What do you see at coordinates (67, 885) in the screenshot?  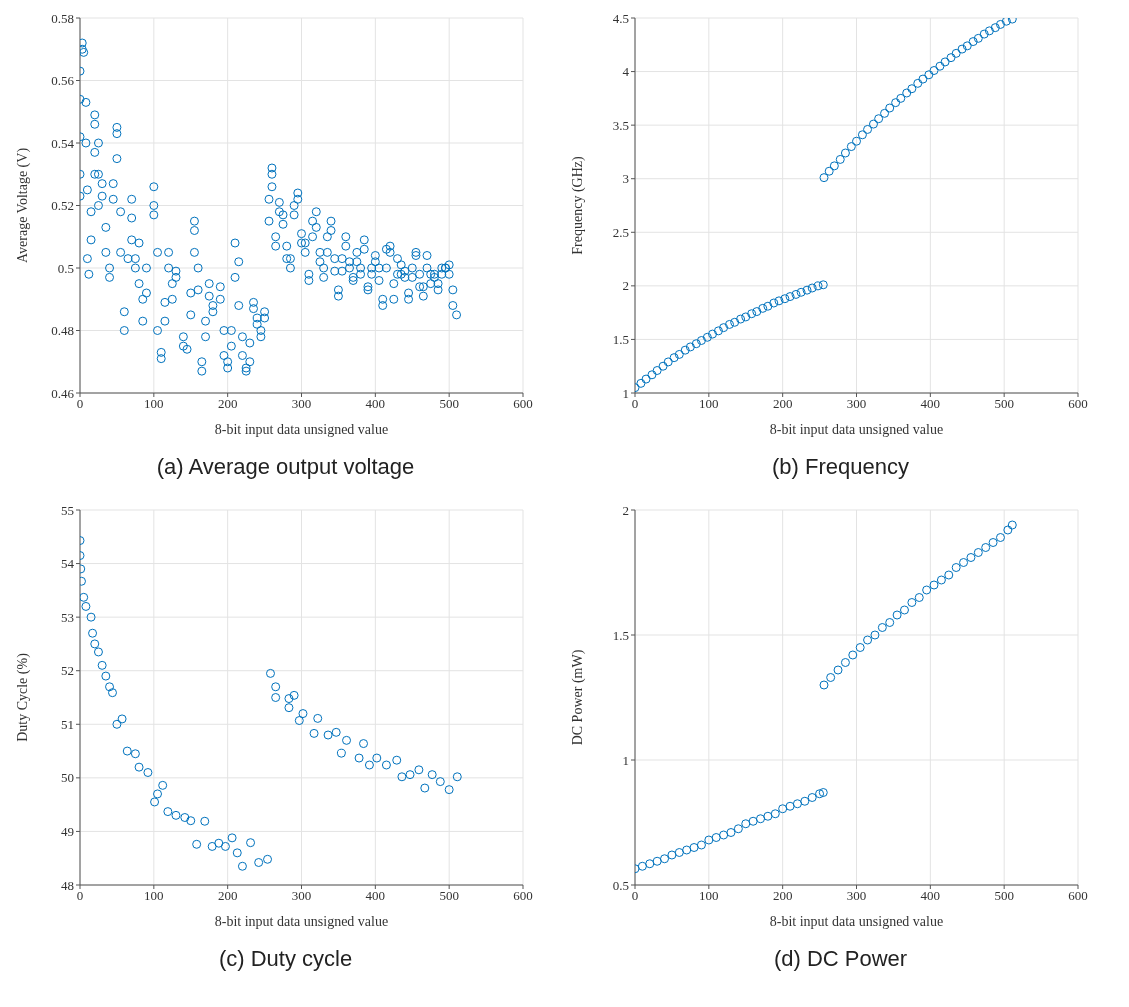 I see `y-tick-label: 48` at bounding box center [67, 885].